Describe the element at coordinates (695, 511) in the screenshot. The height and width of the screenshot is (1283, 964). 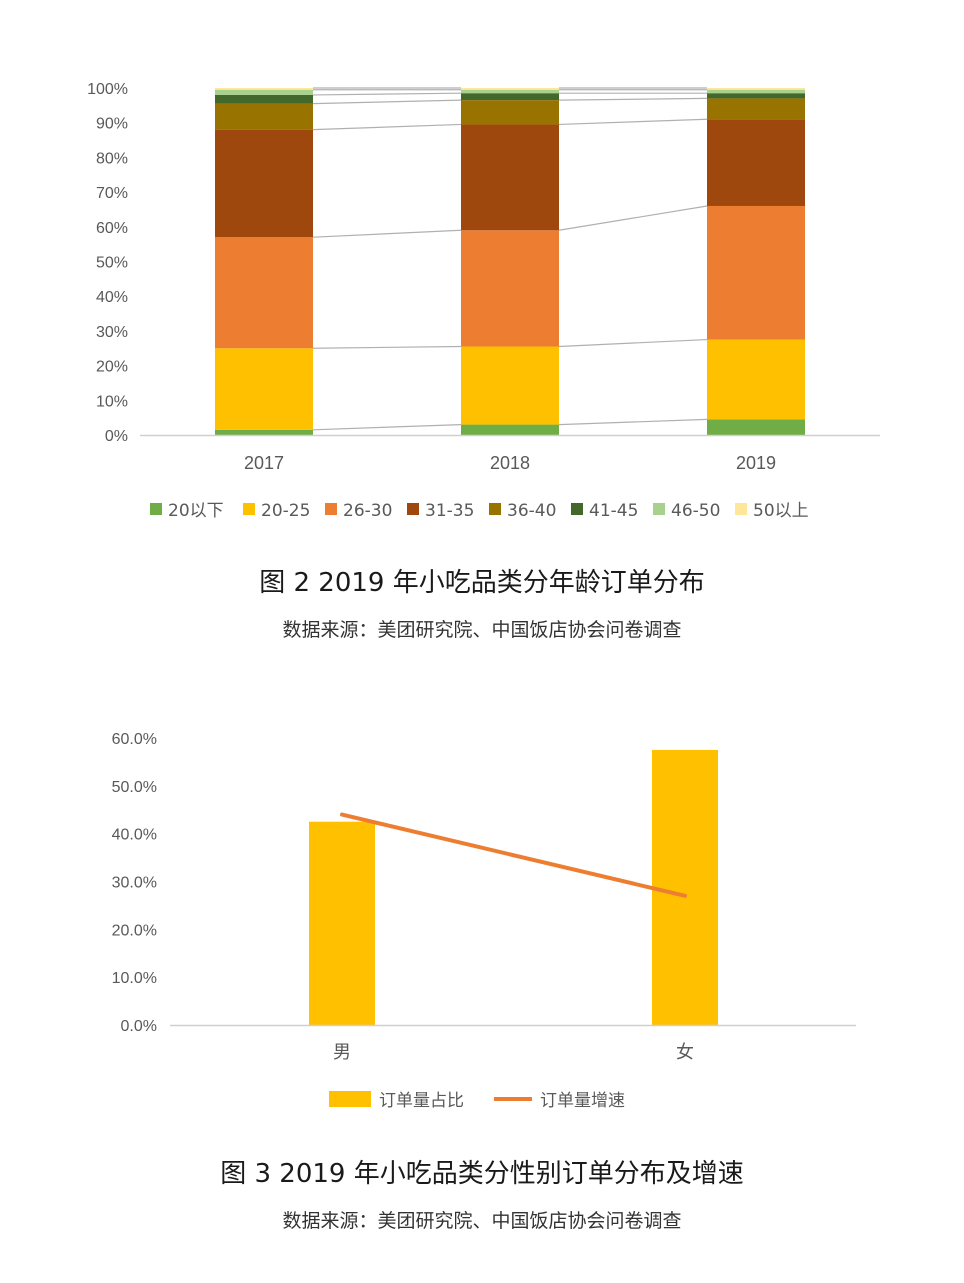
I see `legend-label: 46-50` at that location.